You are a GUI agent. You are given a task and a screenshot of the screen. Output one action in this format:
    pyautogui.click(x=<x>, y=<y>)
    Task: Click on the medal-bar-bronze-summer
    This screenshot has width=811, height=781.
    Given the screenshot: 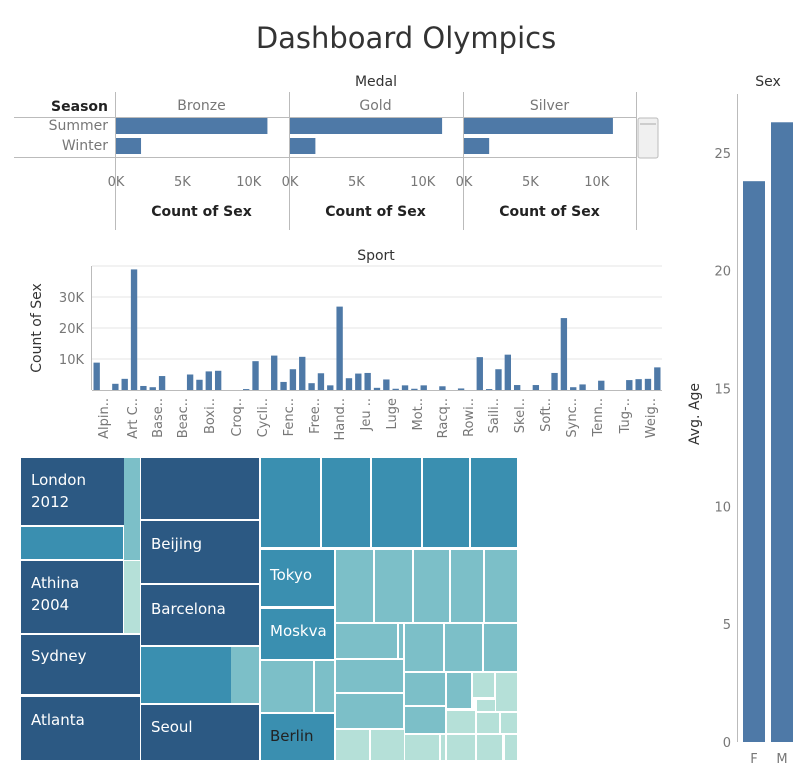 What is the action you would take?
    pyautogui.click(x=192, y=126)
    